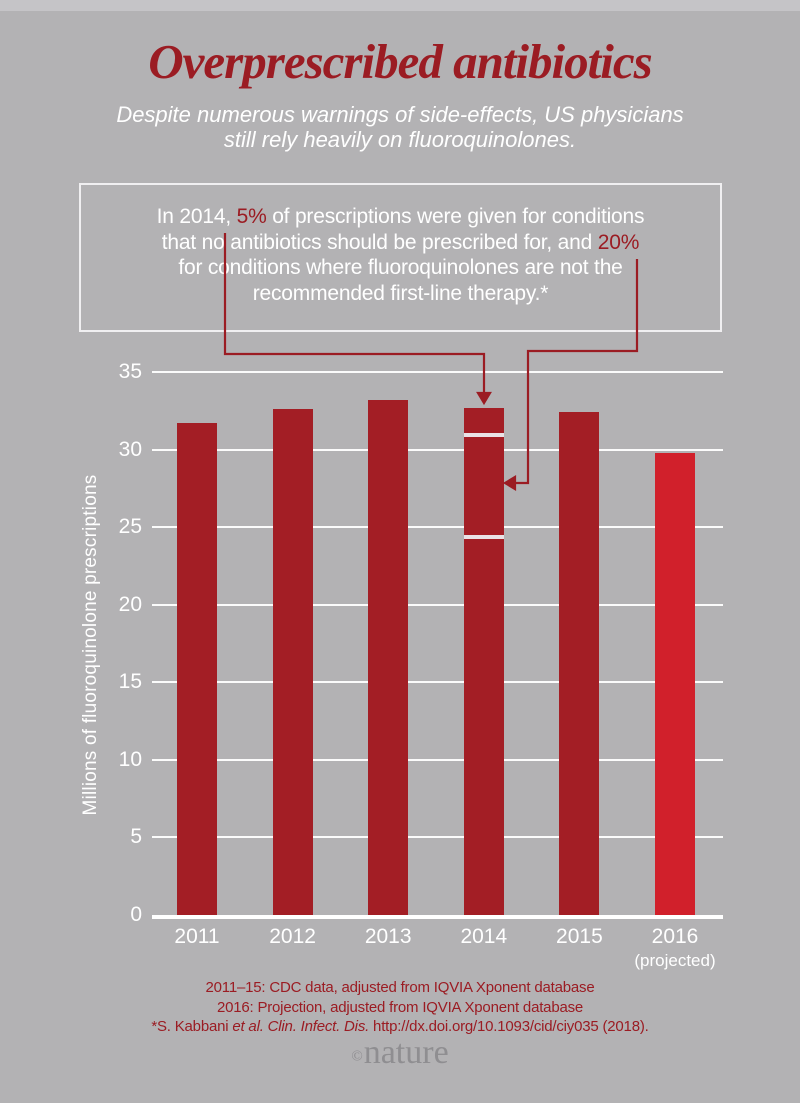 This screenshot has width=800, height=1103. I want to click on ytick-label-0: 0, so click(136, 914).